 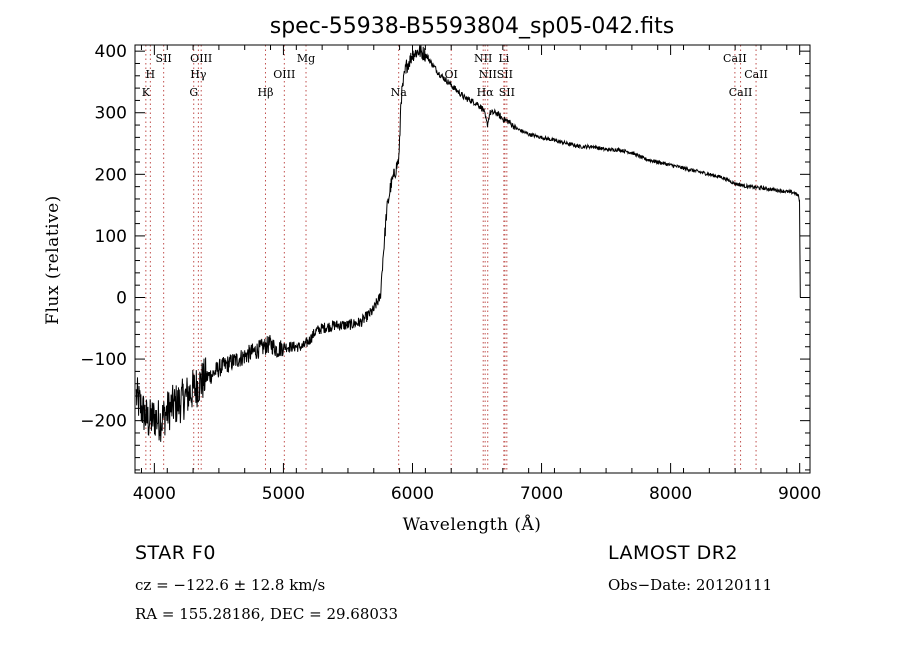 What do you see at coordinates (799, 494) in the screenshot?
I see `x-tick-label: 9000` at bounding box center [799, 494].